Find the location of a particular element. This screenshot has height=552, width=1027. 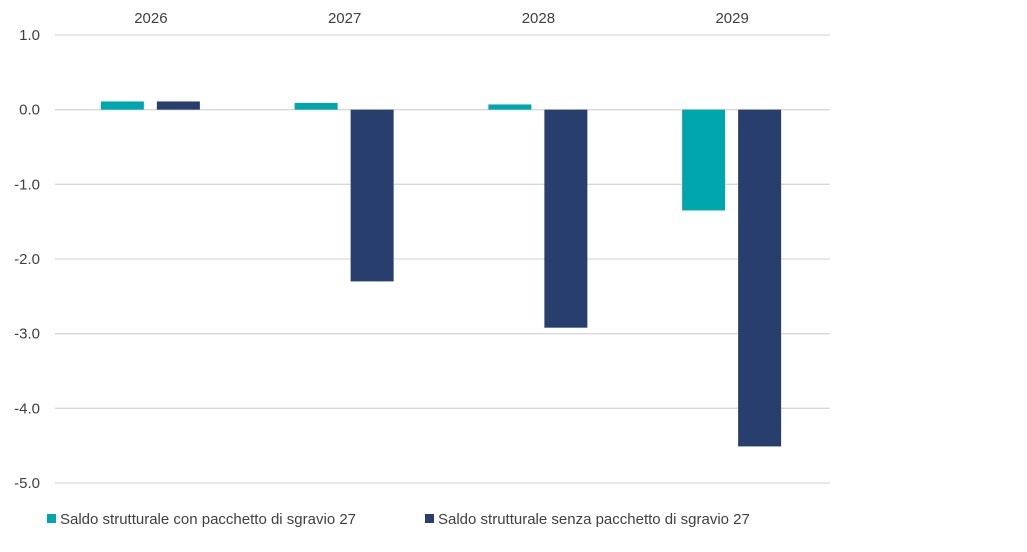

y-tick-label: -2.0 is located at coordinates (27, 259).